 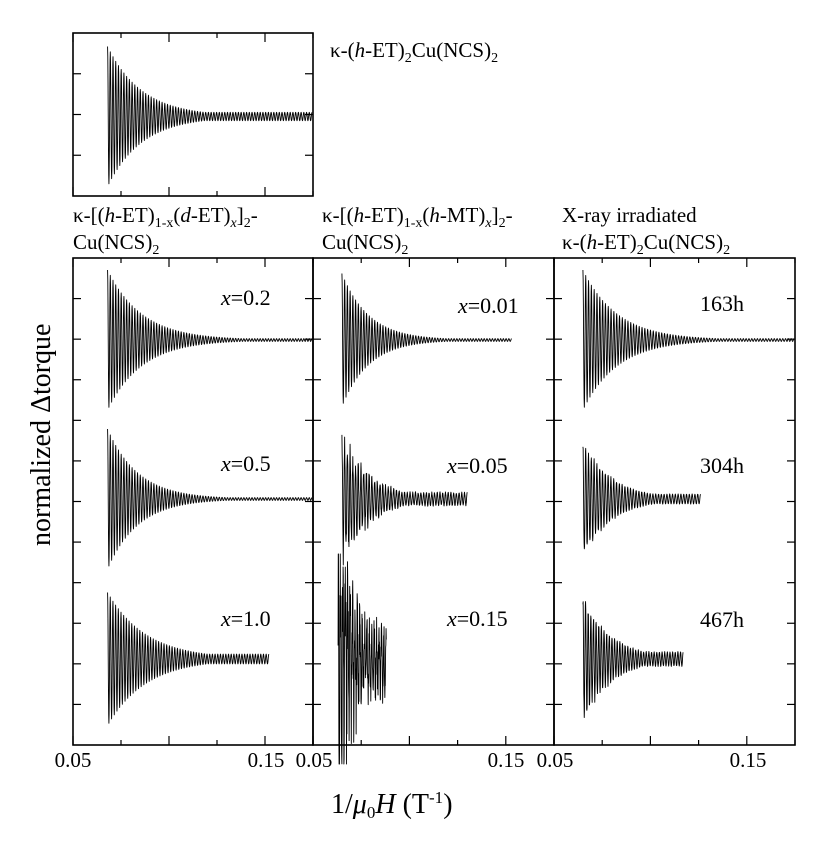 I want to click on xtick-col2-0.15: 0.15, so click(x=506, y=760).